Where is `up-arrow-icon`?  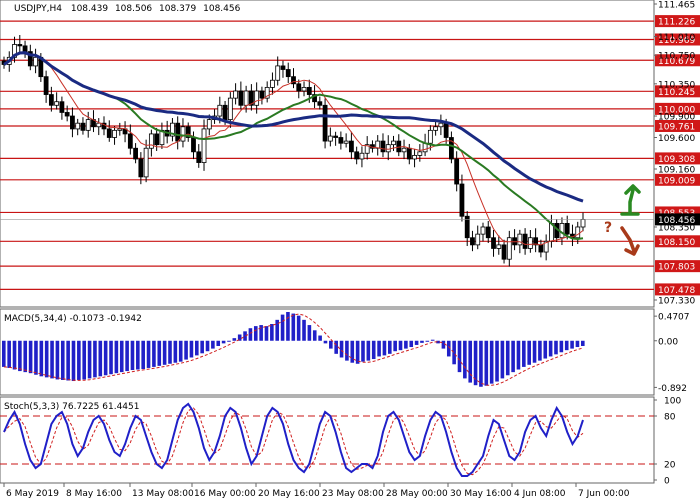 up-arrow-icon is located at coordinates (630, 200).